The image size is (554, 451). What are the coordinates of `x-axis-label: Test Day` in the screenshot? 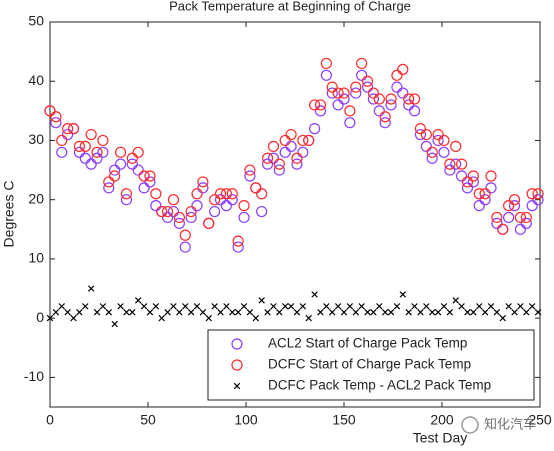 It's located at (440, 438).